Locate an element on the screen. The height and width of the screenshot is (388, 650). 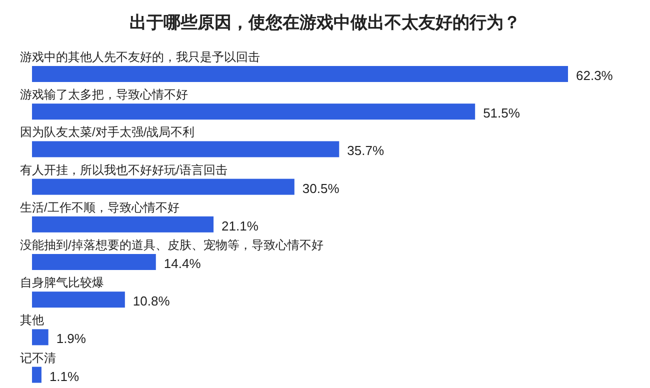
y-tick-label: 因为队友太菜/对手太强/战局不利 is located at coordinates (107, 132).